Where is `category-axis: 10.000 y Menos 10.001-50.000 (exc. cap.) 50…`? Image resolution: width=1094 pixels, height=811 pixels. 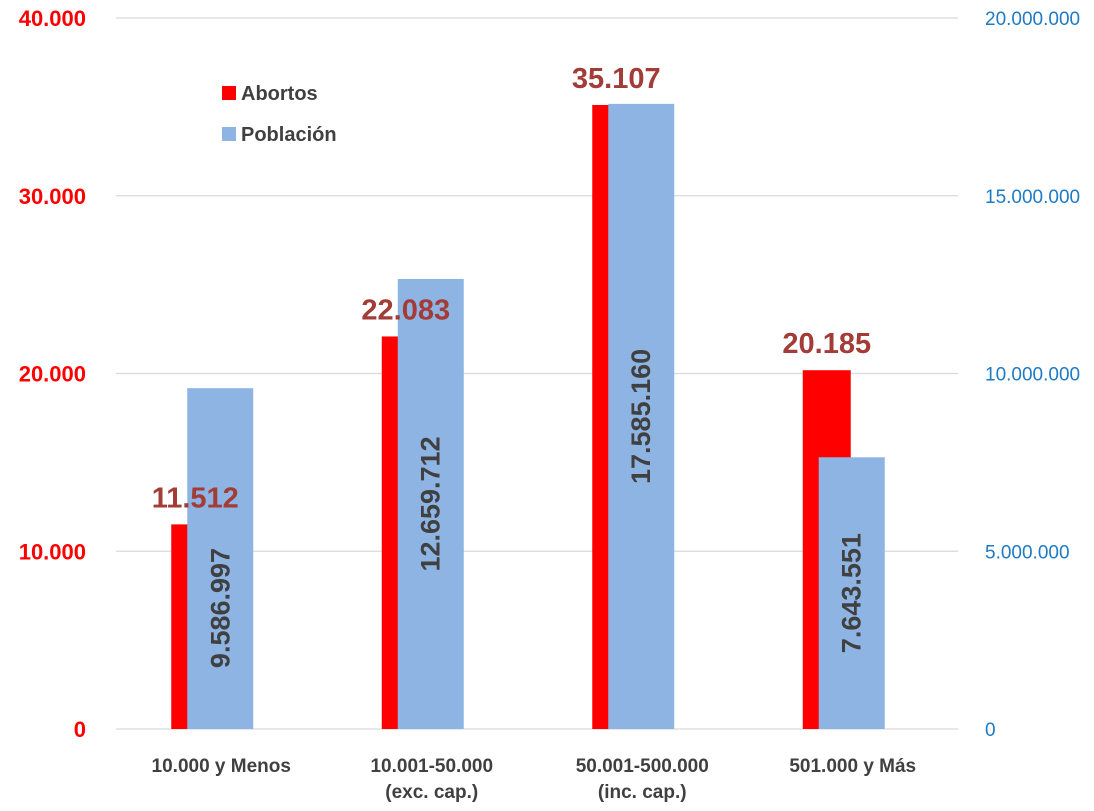 category-axis: 10.000 y Menos 10.001-50.000 (exc. cap.) 50… is located at coordinates (534, 779).